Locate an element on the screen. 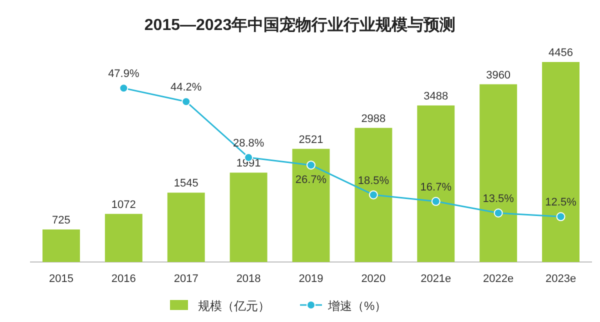  x-tick-label: 2021e is located at coordinates (436, 279).